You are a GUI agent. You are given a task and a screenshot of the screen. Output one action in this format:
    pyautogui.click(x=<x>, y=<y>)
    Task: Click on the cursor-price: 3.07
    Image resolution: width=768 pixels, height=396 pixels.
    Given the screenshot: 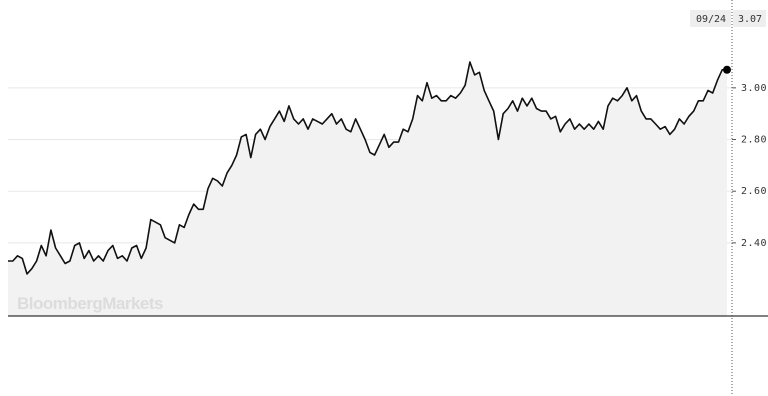 What is the action you would take?
    pyautogui.click(x=750, y=19)
    